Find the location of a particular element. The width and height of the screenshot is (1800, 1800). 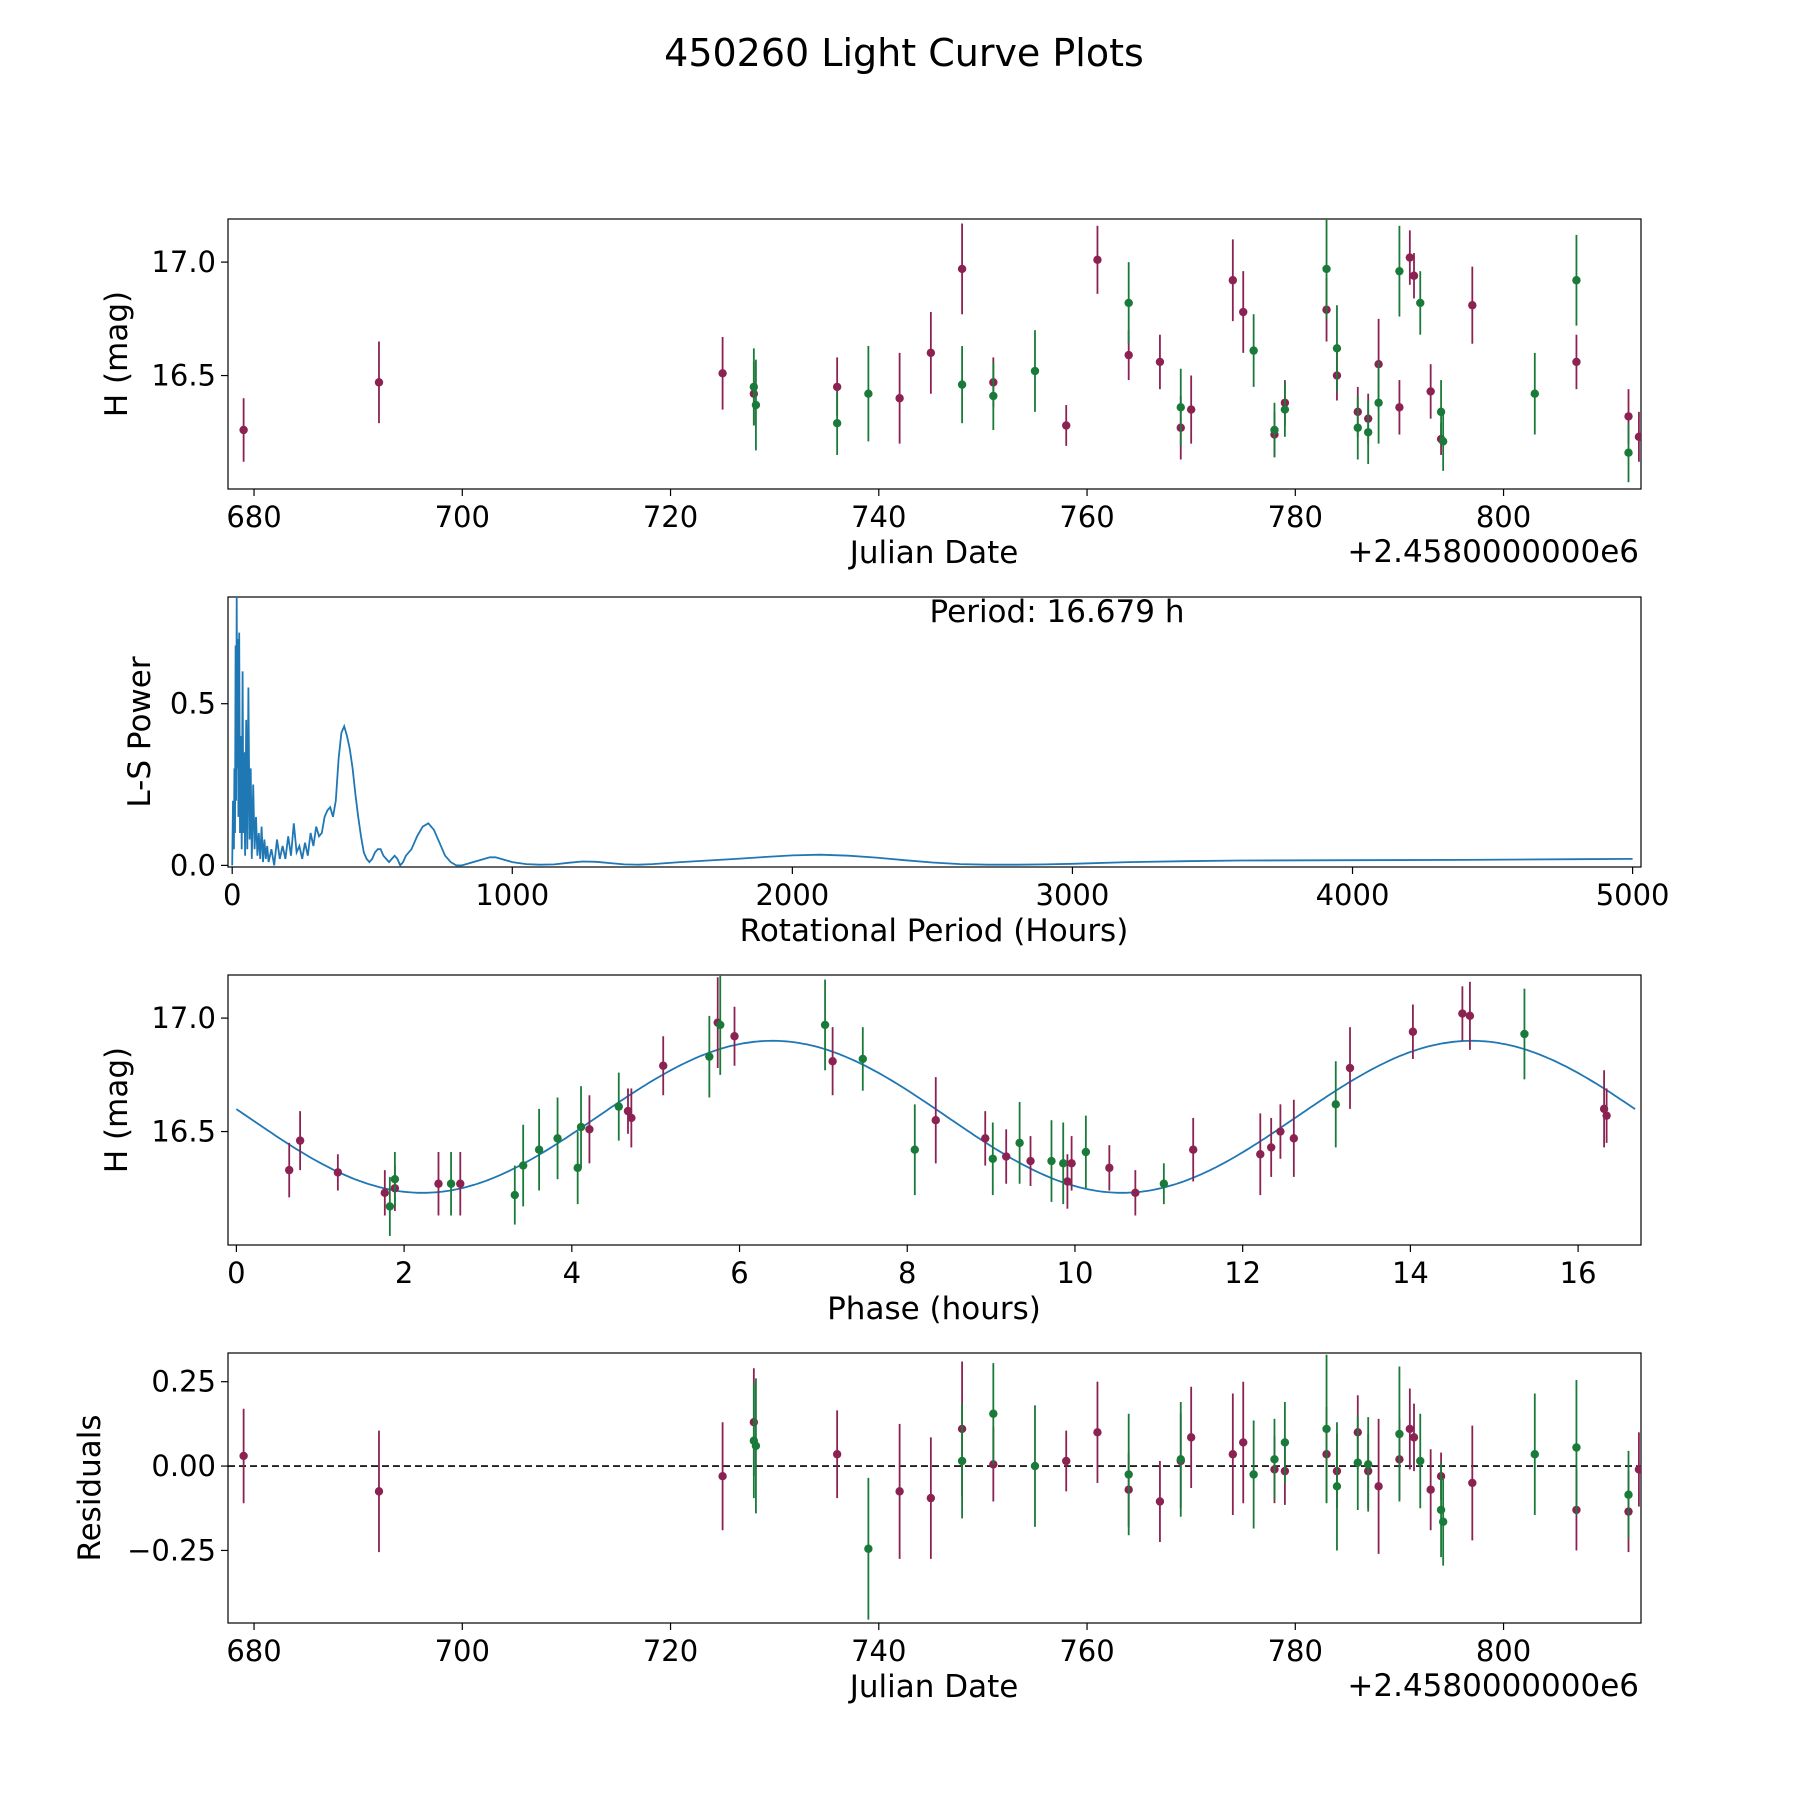

x-axis-label: Rotational Period (Hours) is located at coordinates (934, 931).